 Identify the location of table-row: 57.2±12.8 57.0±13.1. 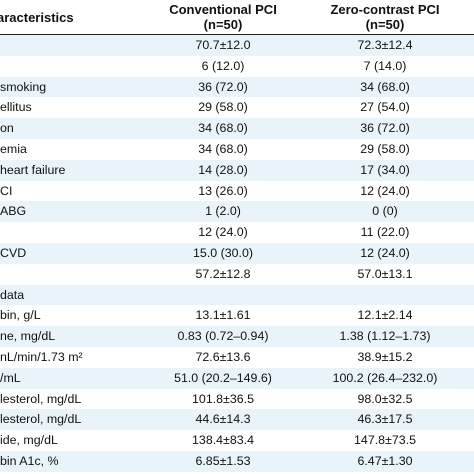
(237, 274).